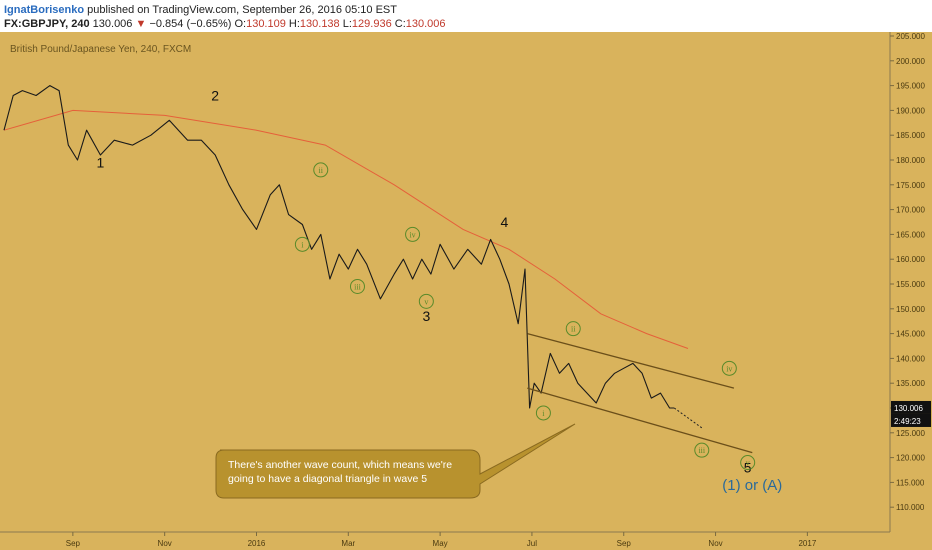  I want to click on price-tick-label: 135.000, so click(910, 383).